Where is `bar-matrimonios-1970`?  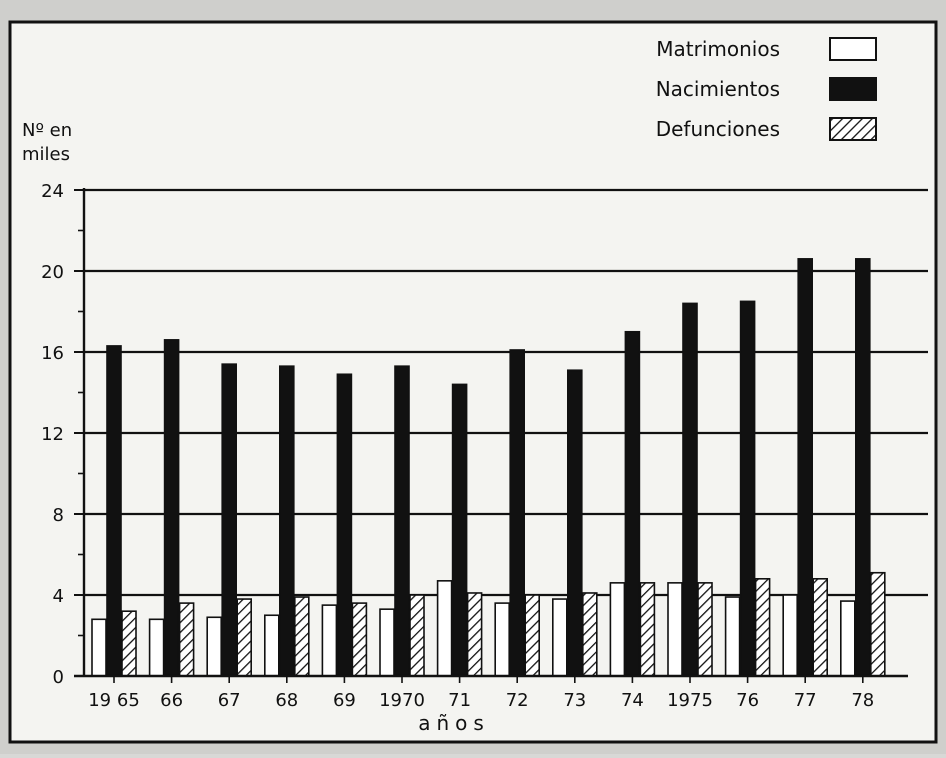 bar-matrimonios-1970 is located at coordinates (387, 642).